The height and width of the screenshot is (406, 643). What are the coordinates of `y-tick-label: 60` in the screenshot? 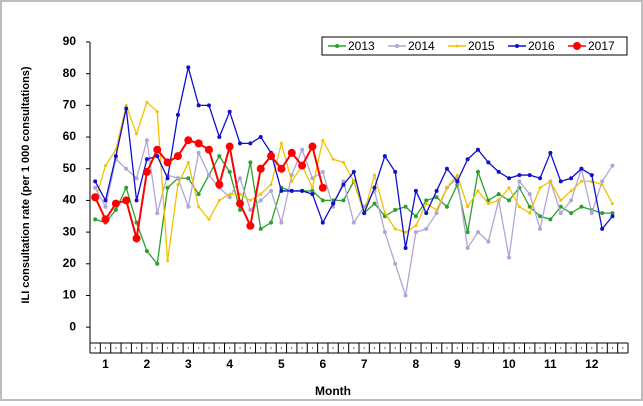 It's located at (70, 136).